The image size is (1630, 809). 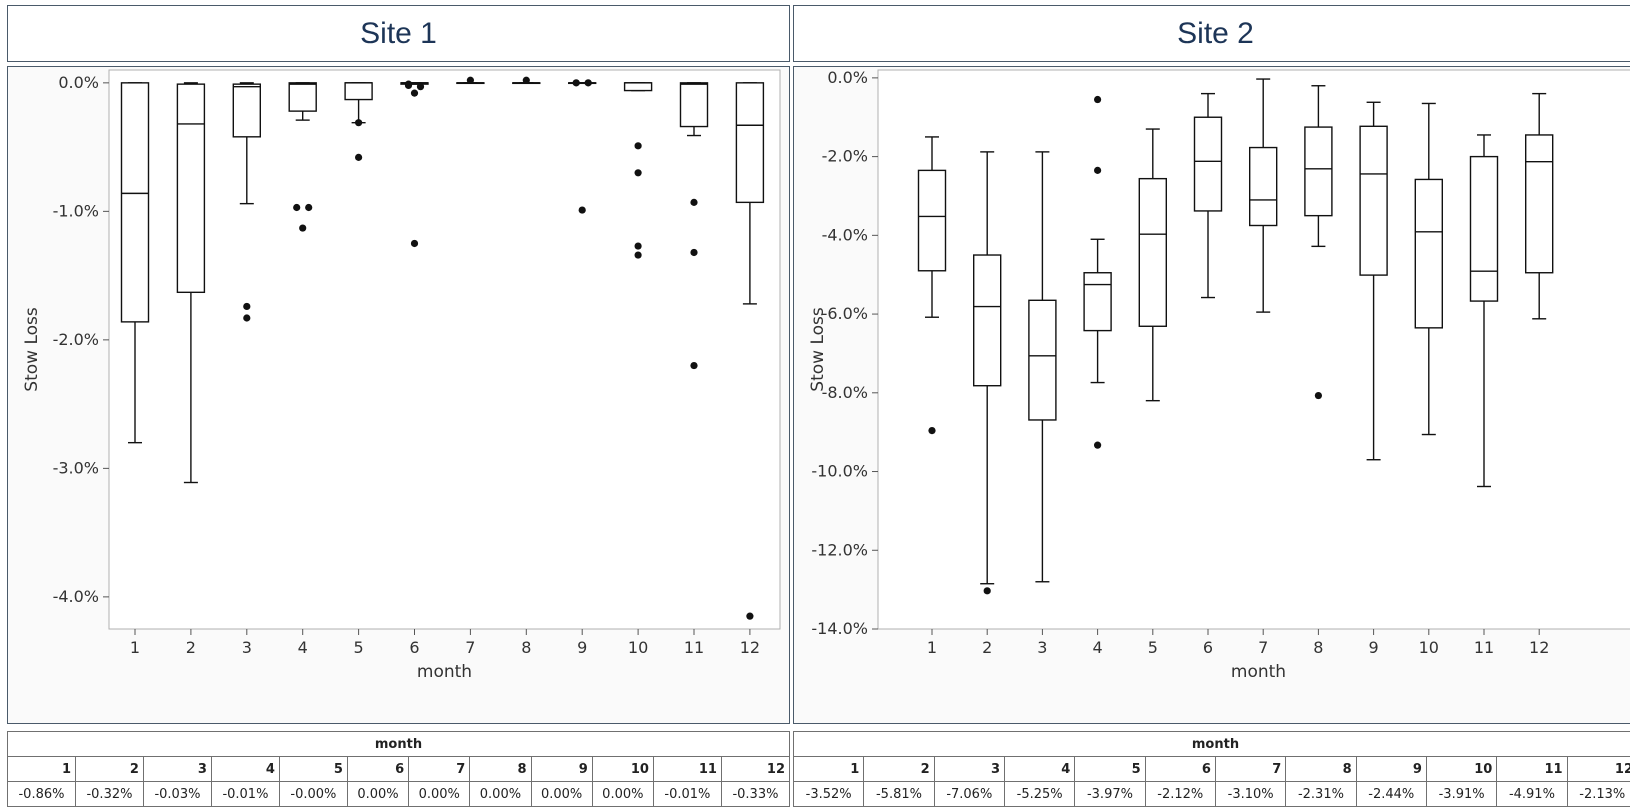 I want to click on median-value-cell: -7.06%, so click(x=969, y=794).